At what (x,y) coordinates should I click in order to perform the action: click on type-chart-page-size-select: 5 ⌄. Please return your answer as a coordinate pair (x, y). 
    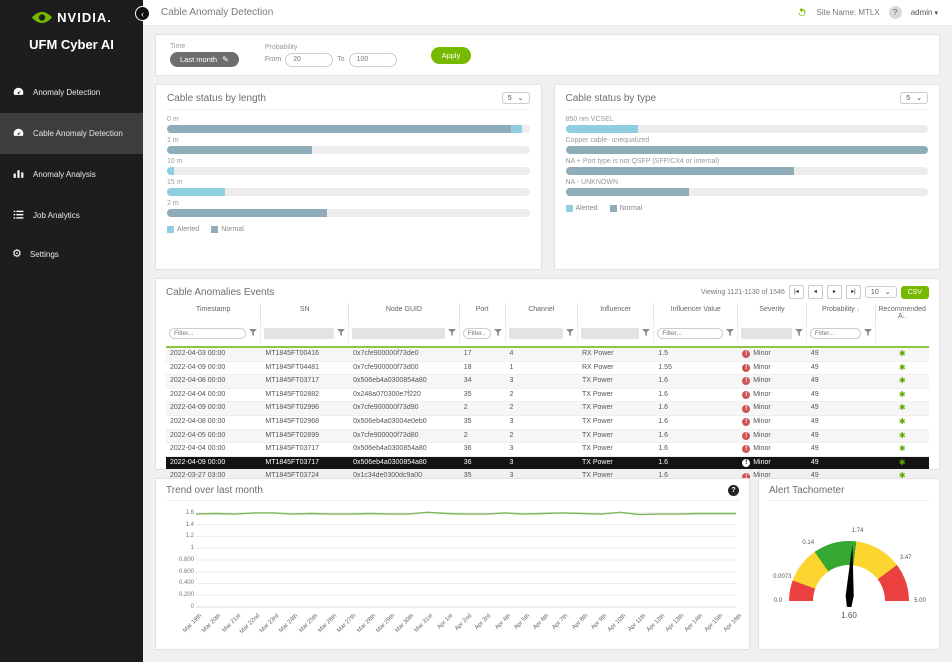
    Looking at the image, I should click on (914, 98).